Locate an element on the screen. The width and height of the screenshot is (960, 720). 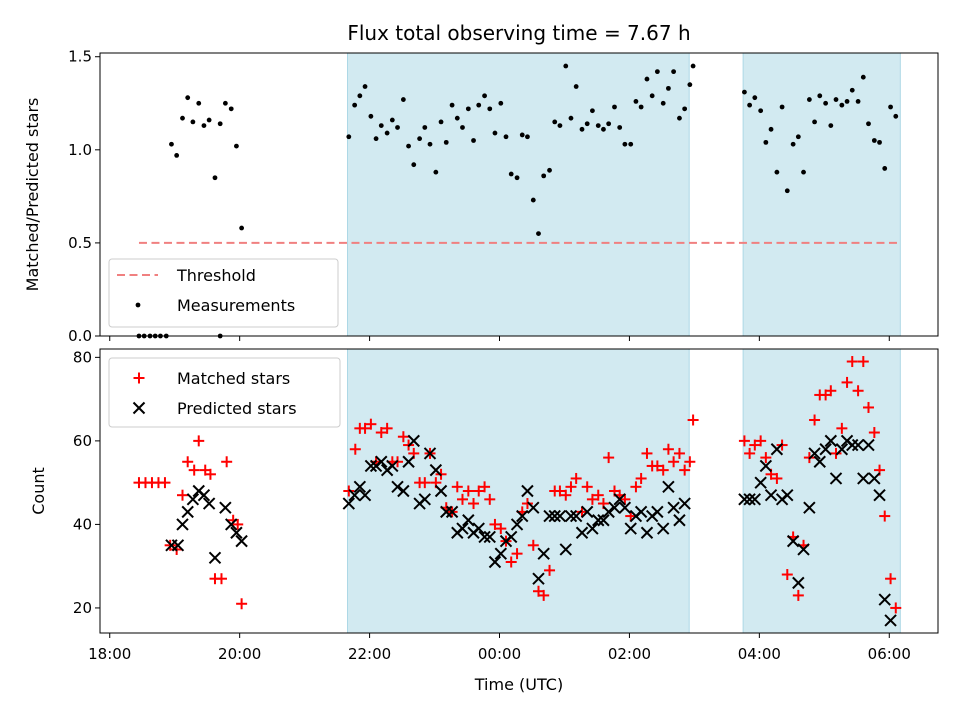
legend-matched-swatch is located at coordinates (139, 378).